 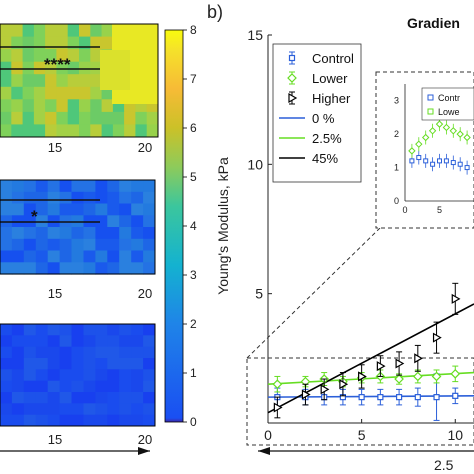 What do you see at coordinates (193, 226) in the screenshot?
I see `colorbar-tick-label: 4` at bounding box center [193, 226].